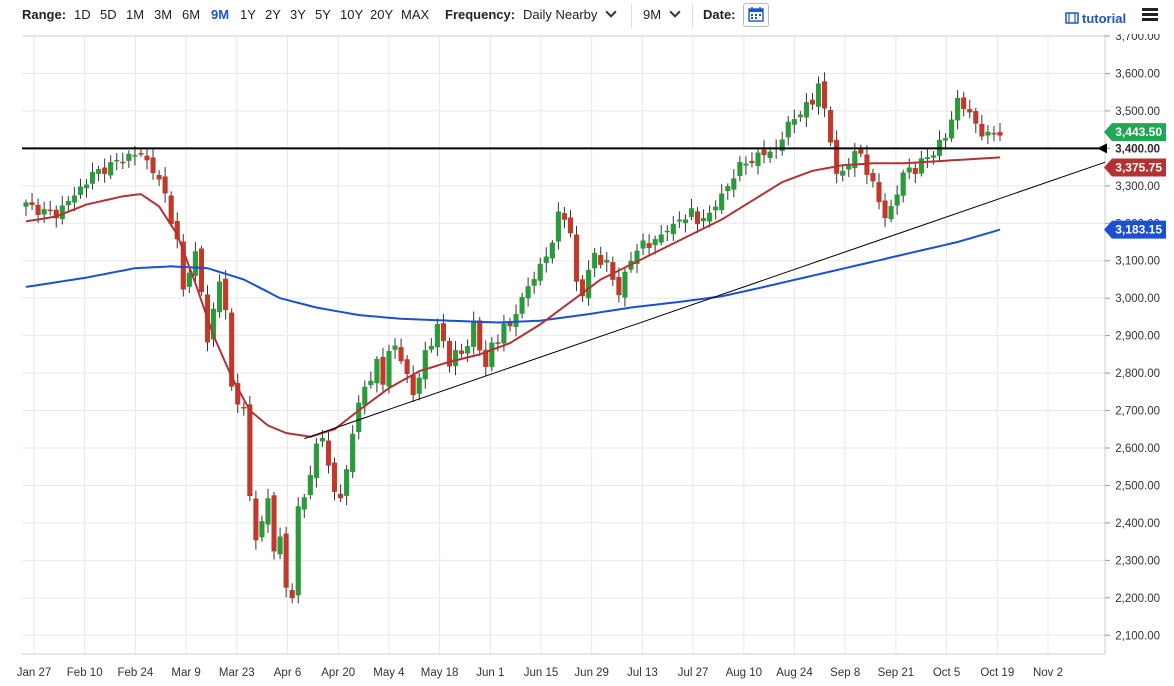 The width and height of the screenshot is (1174, 686). What do you see at coordinates (163, 14) in the screenshot?
I see `range-3m-button: 3M` at bounding box center [163, 14].